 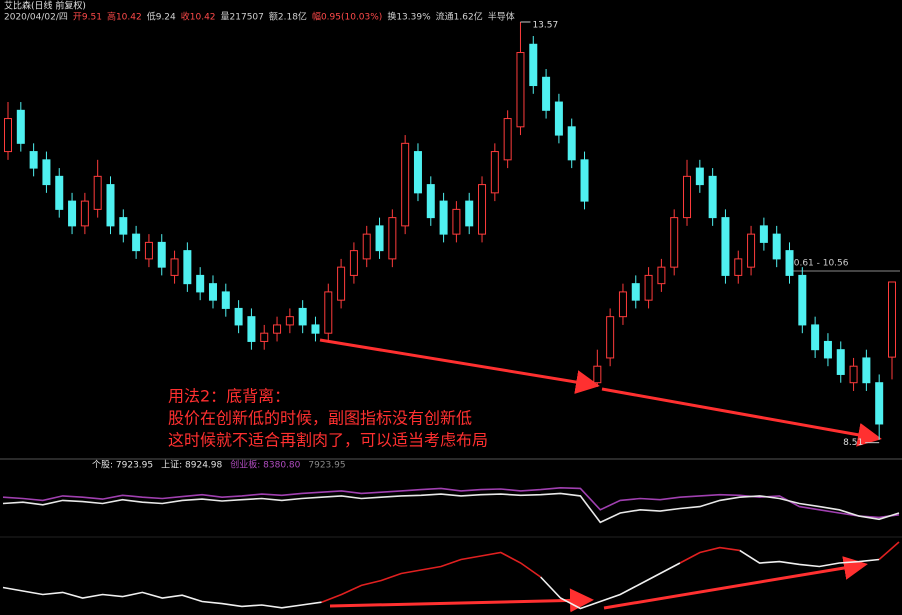 What do you see at coordinates (161, 17) in the screenshot?
I see `info-item: 低9.24` at bounding box center [161, 17].